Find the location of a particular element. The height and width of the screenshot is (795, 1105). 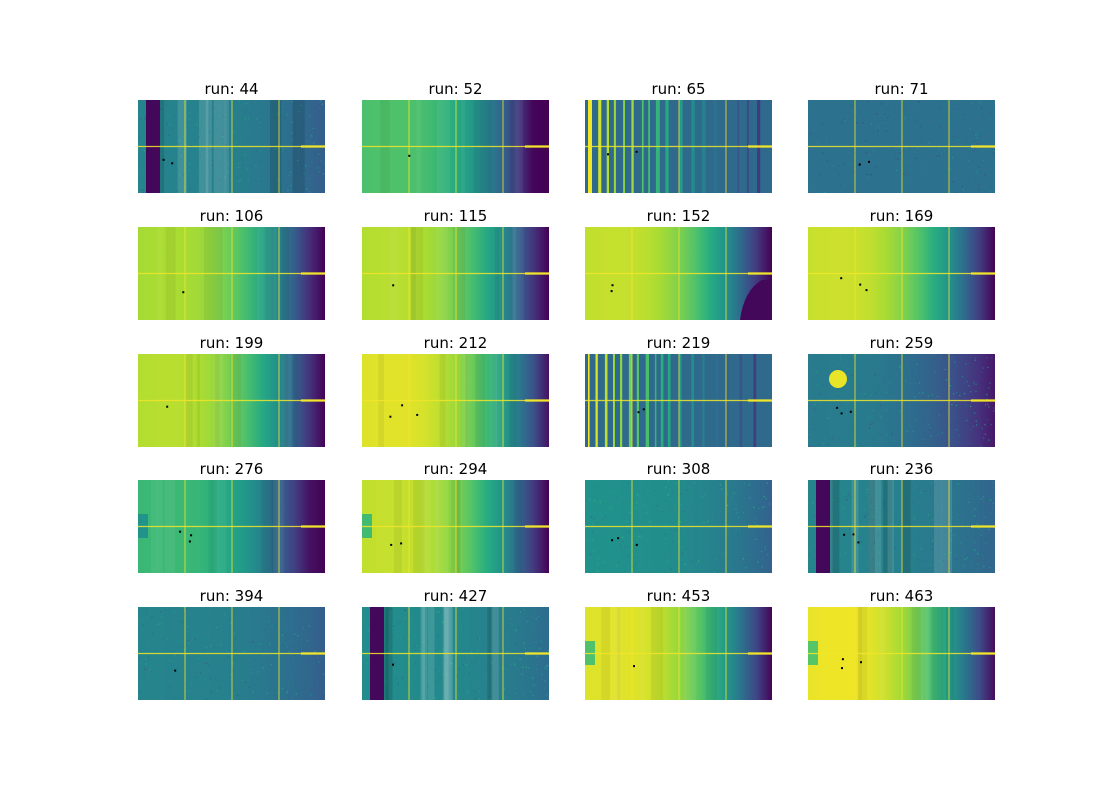

panel: run: 259 is located at coordinates (901, 390).